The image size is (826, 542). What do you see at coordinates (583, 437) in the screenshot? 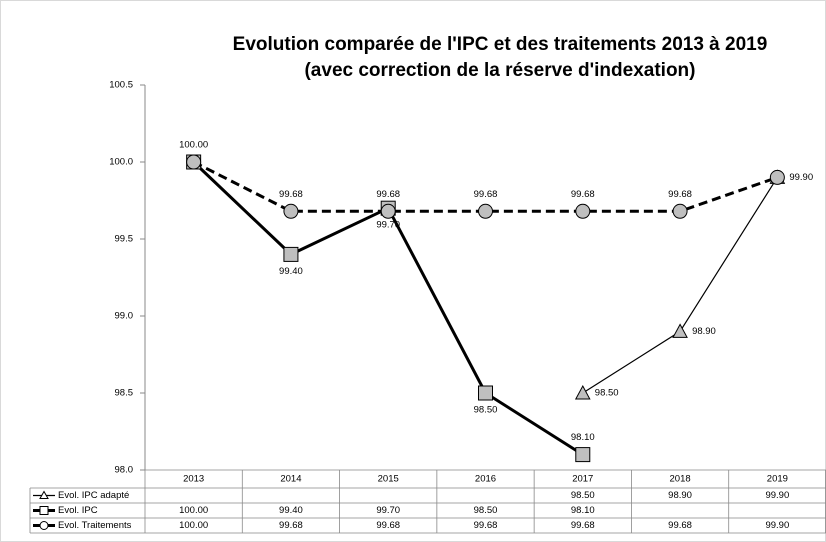
I see `data-label: 98.10` at bounding box center [583, 437].